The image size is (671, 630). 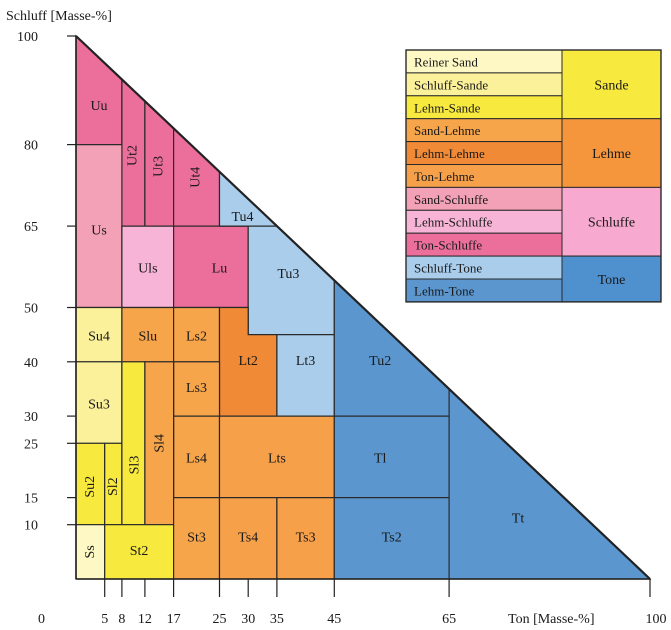 What do you see at coordinates (98, 106) in the screenshot?
I see `region-label-uu: Uu` at bounding box center [98, 106].